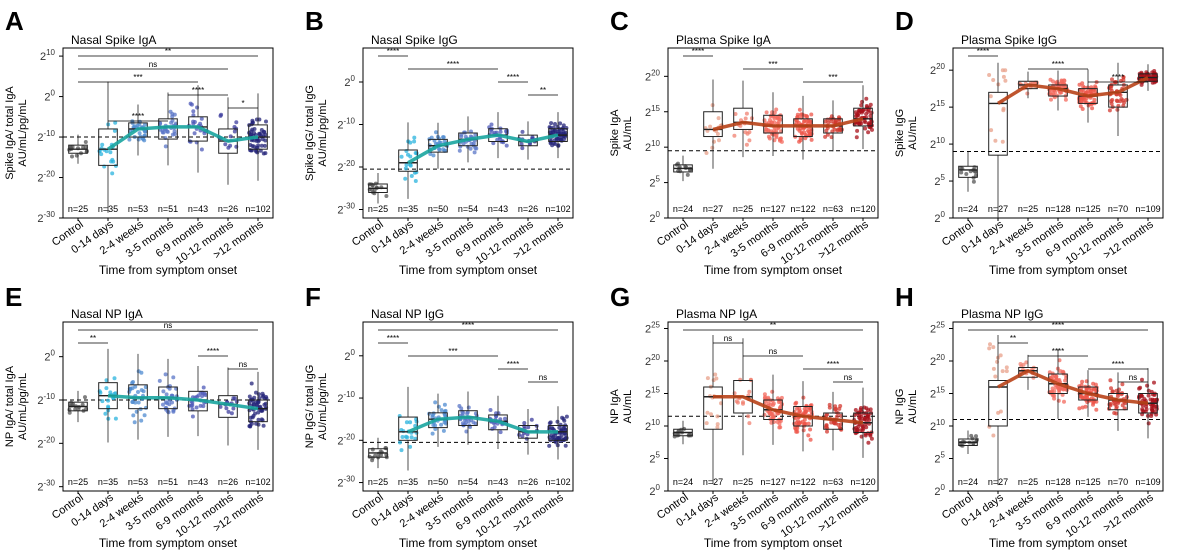  What do you see at coordinates (168, 209) in the screenshot?
I see `n-label: n=51` at bounding box center [168, 209].